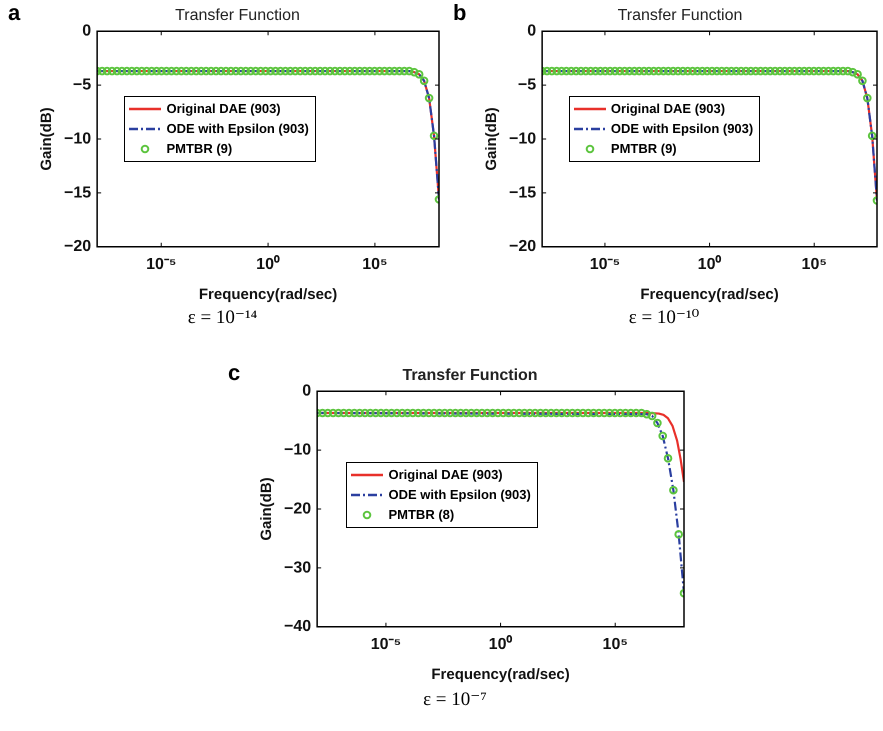 The width and height of the screenshot is (883, 731). Describe the element at coordinates (14, 13) in the screenshot. I see `text: a` at that location.